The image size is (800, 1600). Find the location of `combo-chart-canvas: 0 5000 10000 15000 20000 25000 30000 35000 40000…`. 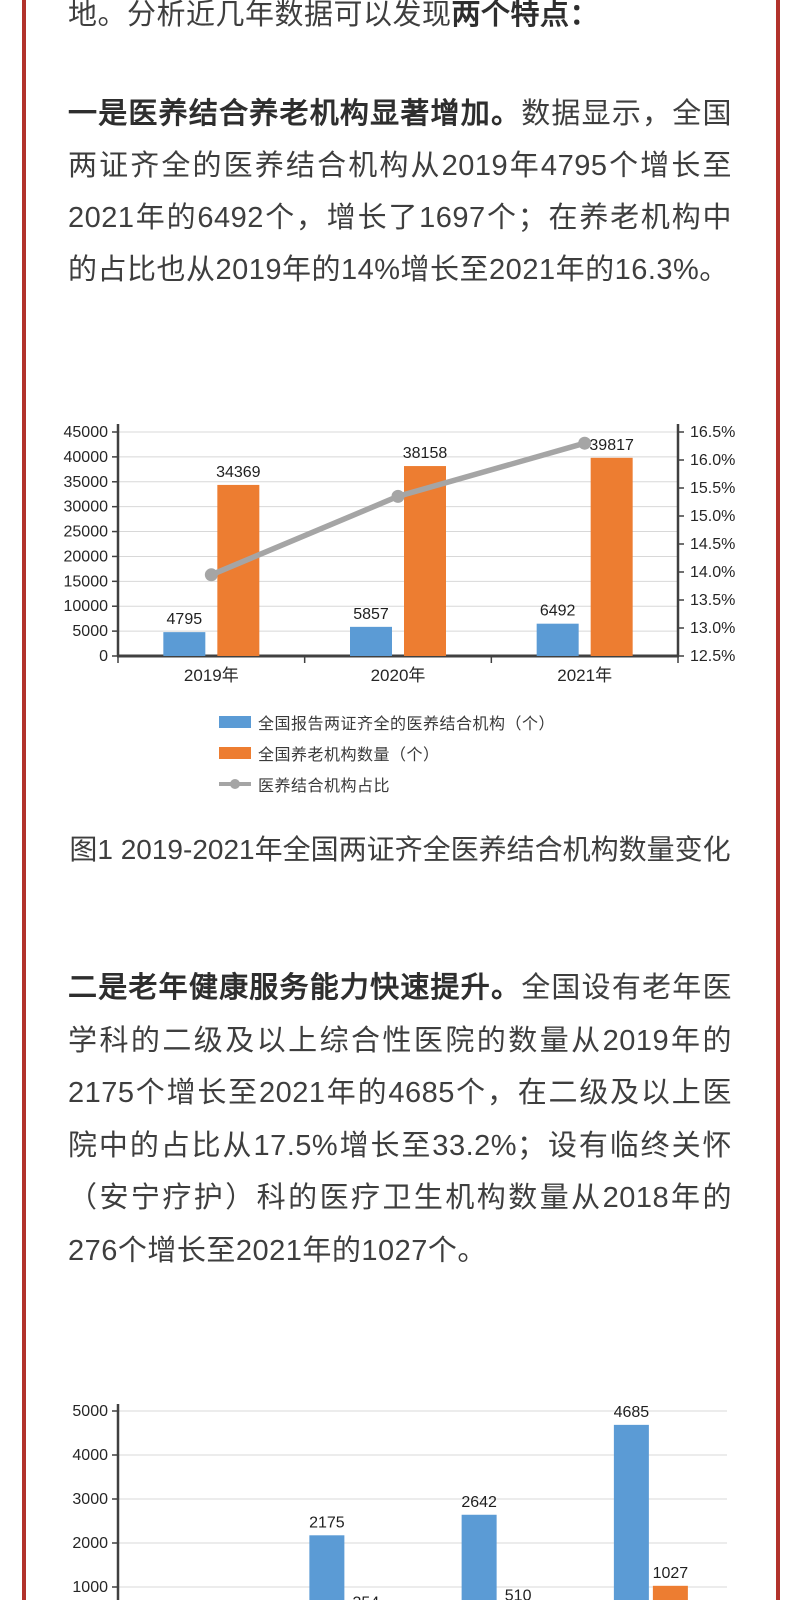

combo-chart-canvas: 0 5000 10000 15000 20000 25000 30000 35000 40000… is located at coordinates (399, 554).